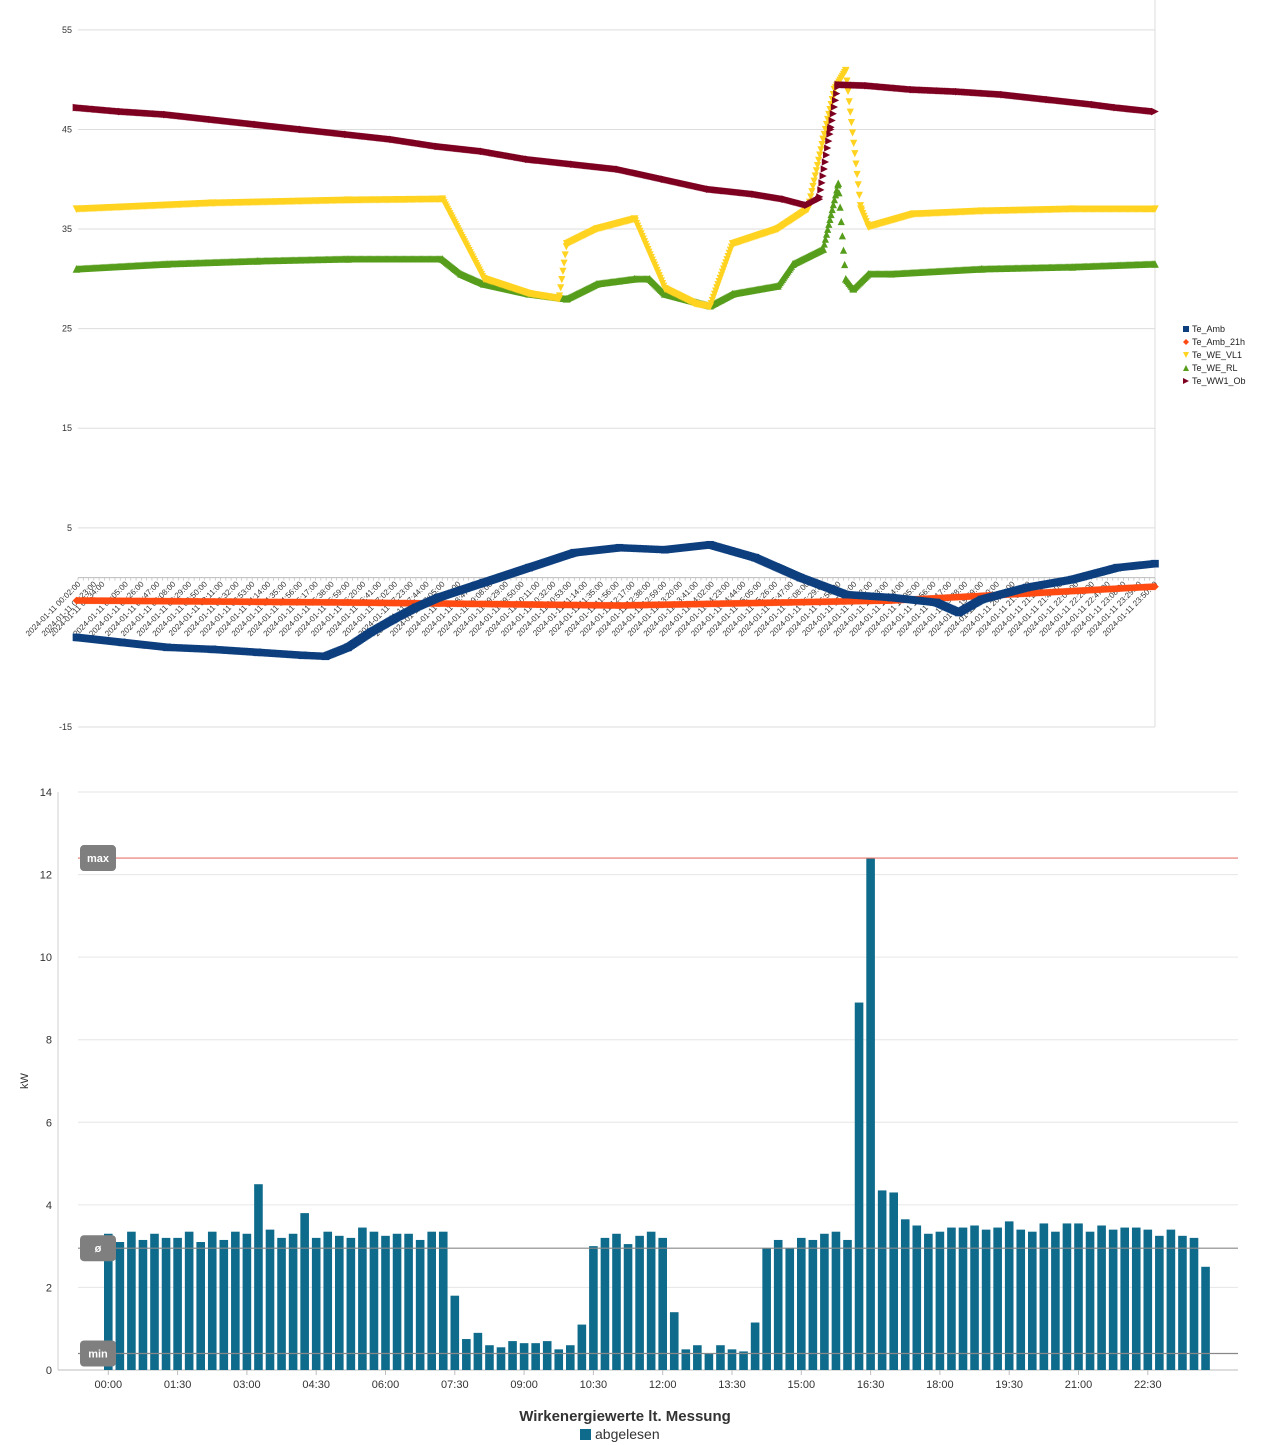 Image resolution: width=1280 pixels, height=1445 pixels. Describe the element at coordinates (386, 1385) in the screenshot. I see `x-tick-label: 06:00` at that location.